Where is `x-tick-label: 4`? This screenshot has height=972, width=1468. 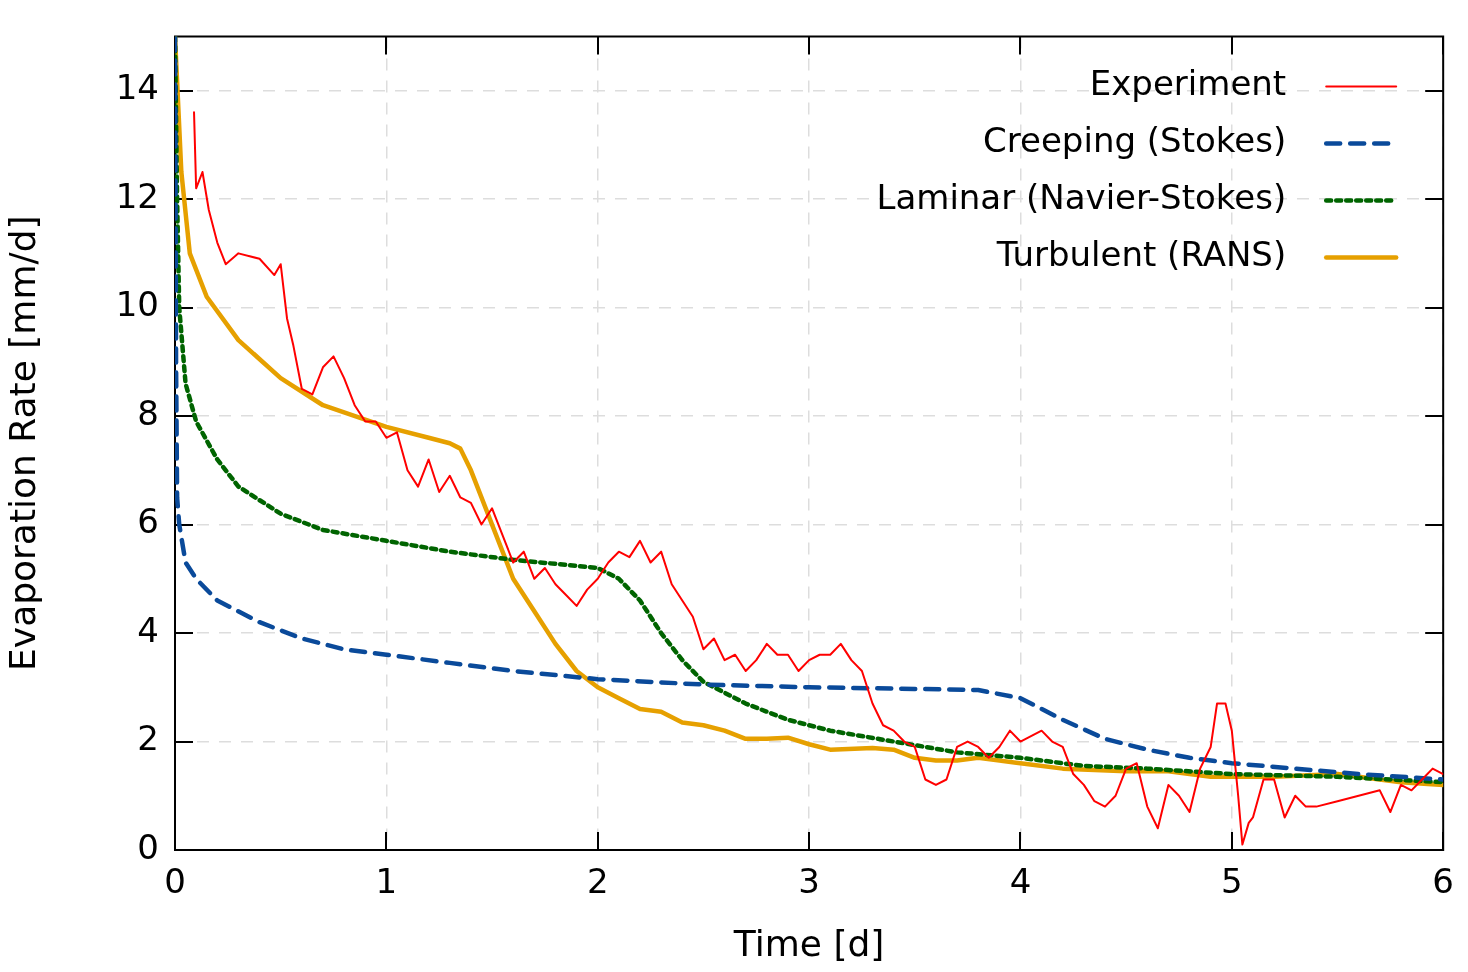
x-tick-label: 4 is located at coordinates (1020, 881).